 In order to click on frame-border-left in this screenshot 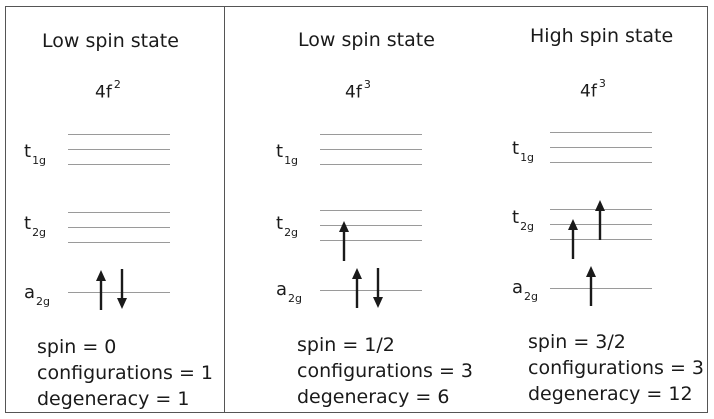, I will do `click(5, 209)`.